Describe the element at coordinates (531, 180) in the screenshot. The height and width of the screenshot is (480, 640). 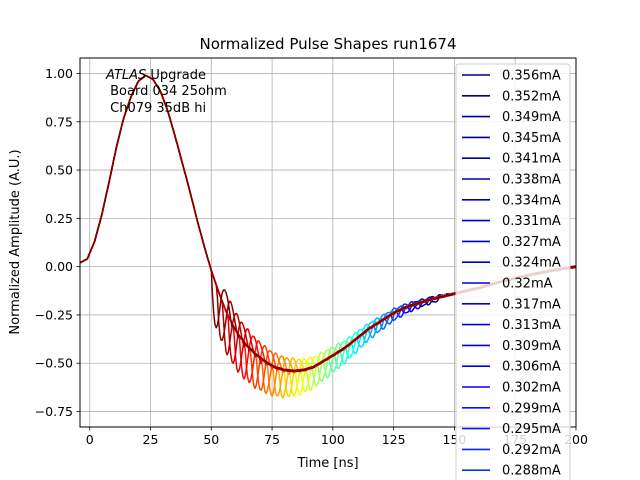
I see `legend-label: 0.338mA` at that location.